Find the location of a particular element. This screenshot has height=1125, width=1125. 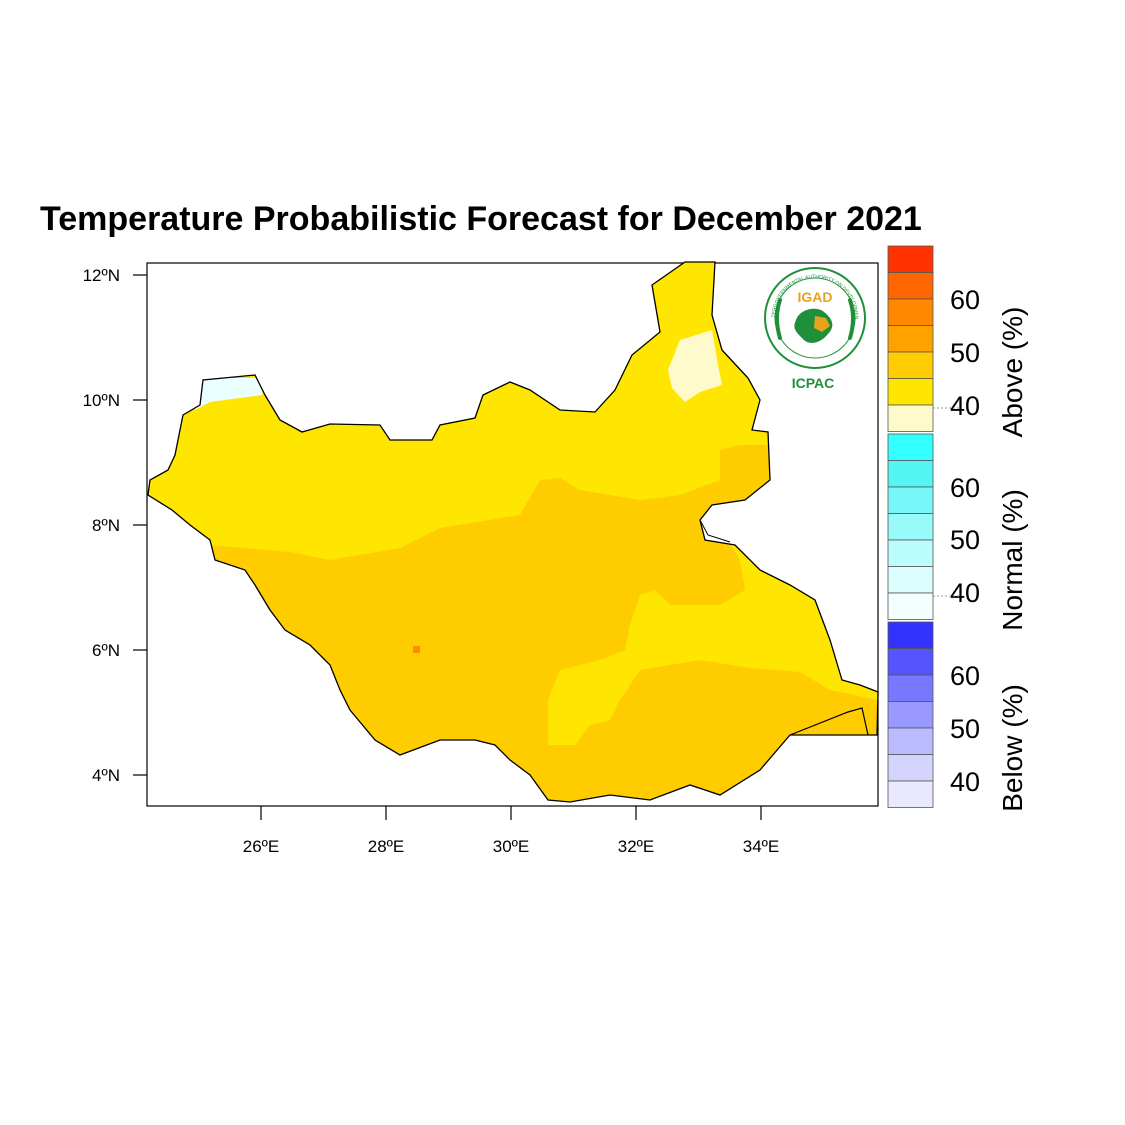

lat-tick-label: 8ºN is located at coordinates (106, 525).